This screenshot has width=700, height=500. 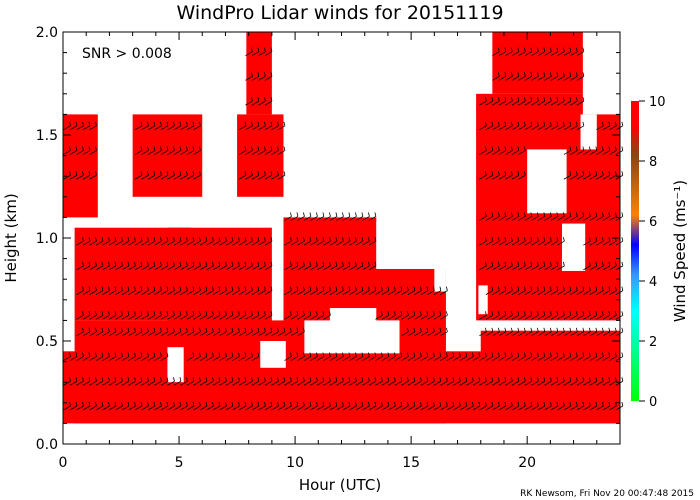 What do you see at coordinates (657, 102) in the screenshot?
I see `colorbar-tick-label: 10` at bounding box center [657, 102].